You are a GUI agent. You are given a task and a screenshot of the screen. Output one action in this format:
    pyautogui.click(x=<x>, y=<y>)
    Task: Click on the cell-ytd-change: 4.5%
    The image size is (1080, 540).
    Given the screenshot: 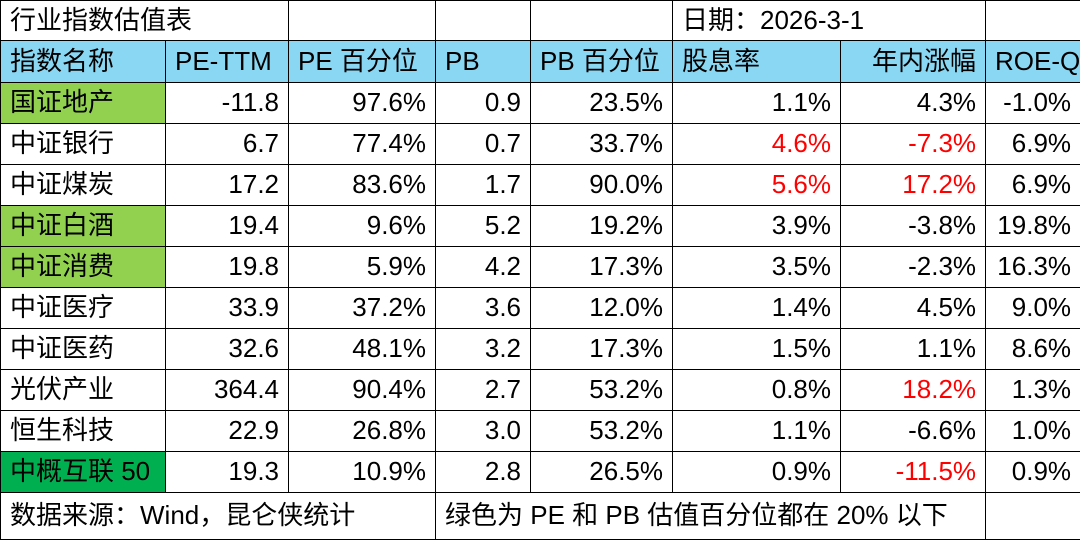 What is the action you would take?
    pyautogui.click(x=913, y=308)
    